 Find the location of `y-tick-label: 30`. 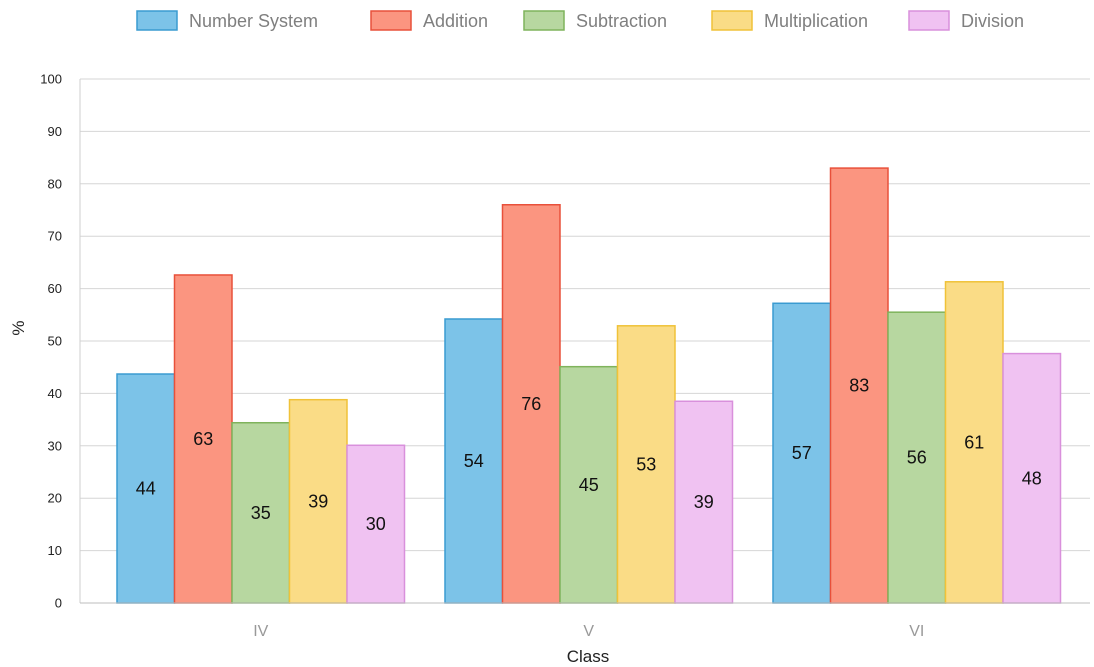

y-tick-label: 30 is located at coordinates (55, 445).